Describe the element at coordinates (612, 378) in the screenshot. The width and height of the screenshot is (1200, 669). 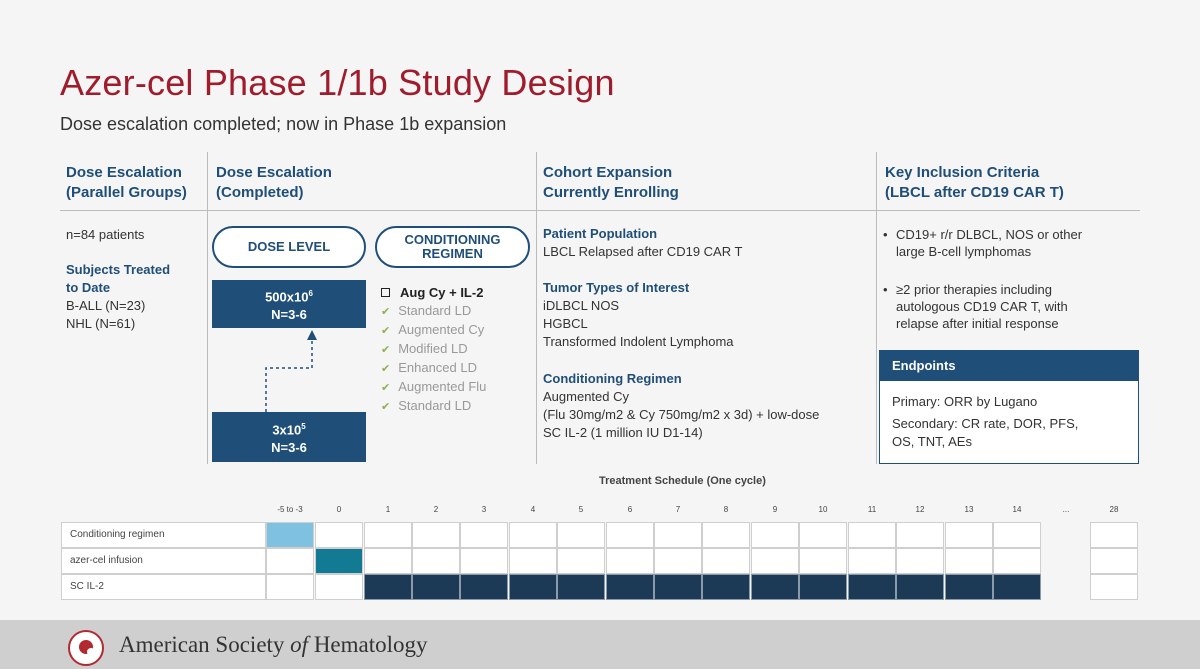
I see `conditioning-heading: Conditioning Regimen` at that location.